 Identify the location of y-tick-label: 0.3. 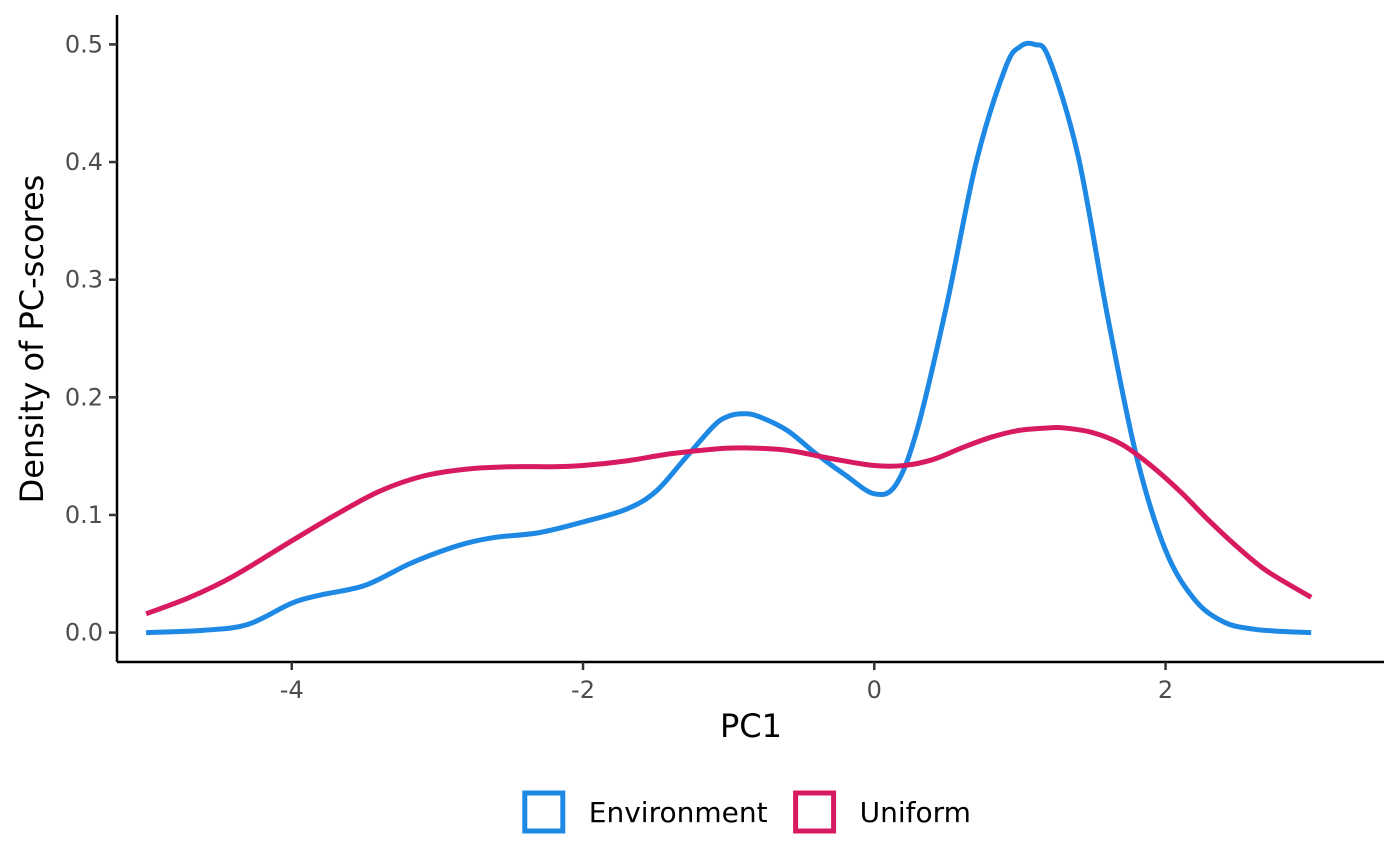
(84, 280).